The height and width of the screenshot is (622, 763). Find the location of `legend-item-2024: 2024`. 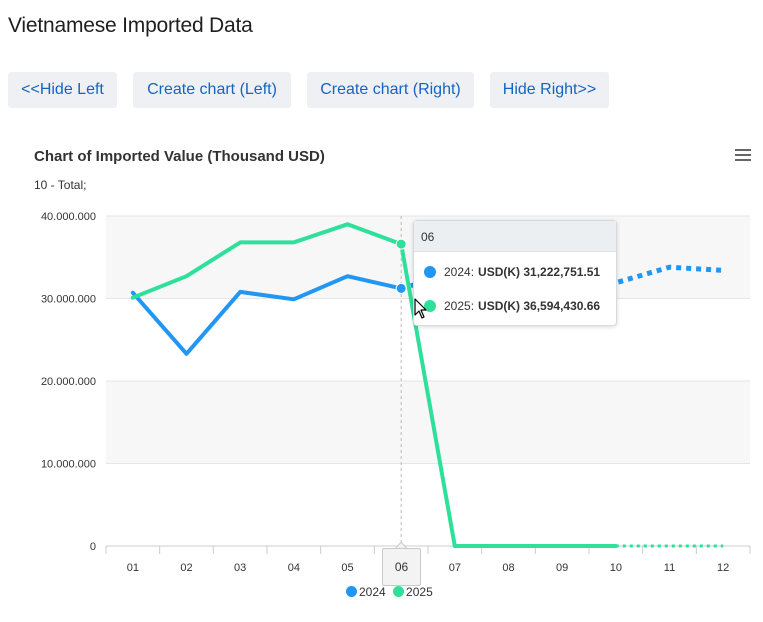

legend-item-2024: 2024 is located at coordinates (366, 592).